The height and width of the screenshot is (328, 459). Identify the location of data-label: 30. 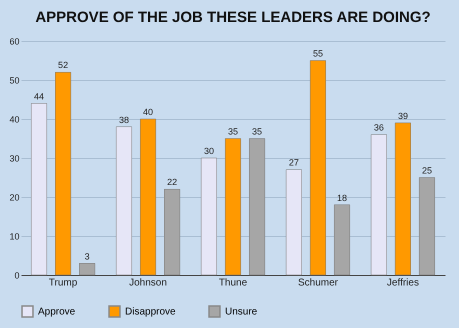
(209, 151).